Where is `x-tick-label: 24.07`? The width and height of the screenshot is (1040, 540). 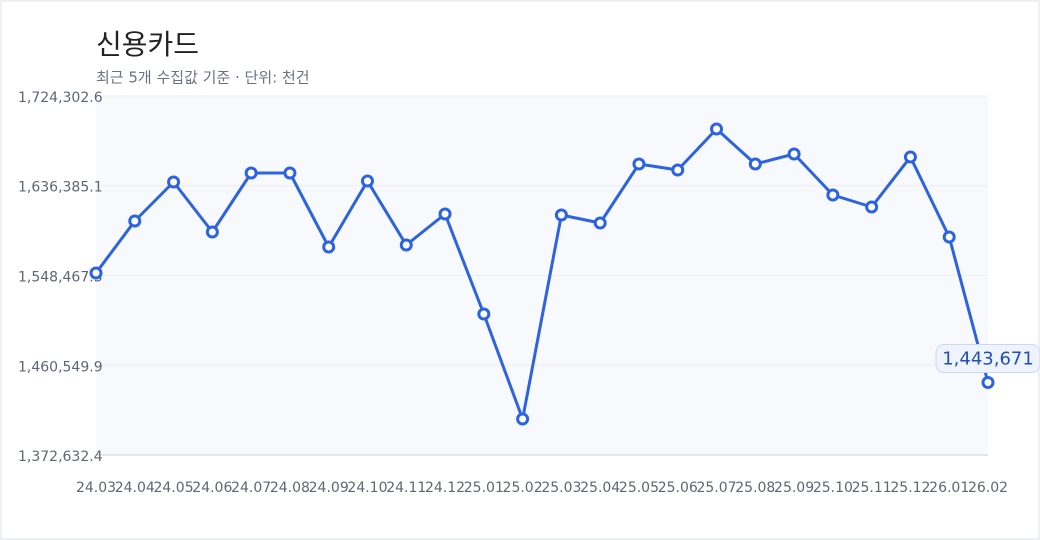
x-tick-label: 24.07 is located at coordinates (251, 488).